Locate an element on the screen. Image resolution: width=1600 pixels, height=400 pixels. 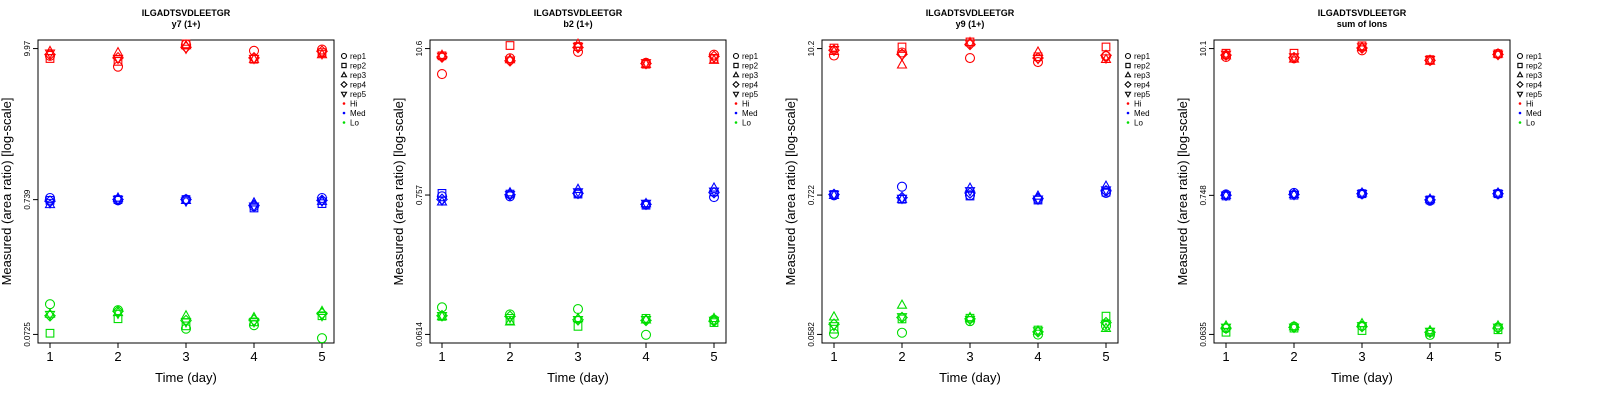
y-tick-label: 0.739 is located at coordinates (27, 199).